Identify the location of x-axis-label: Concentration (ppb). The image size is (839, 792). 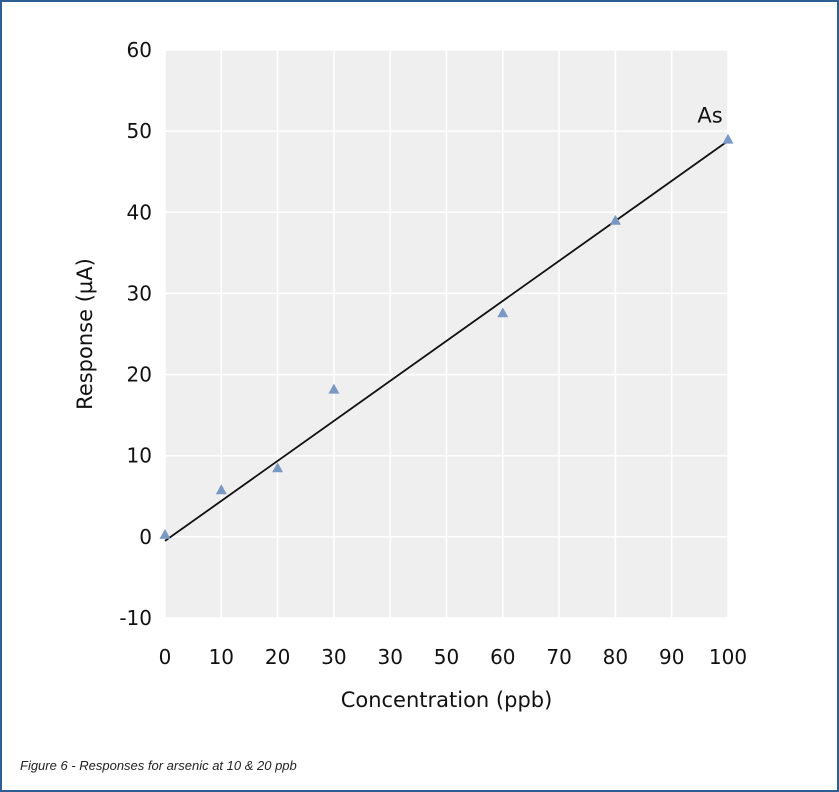
(447, 700).